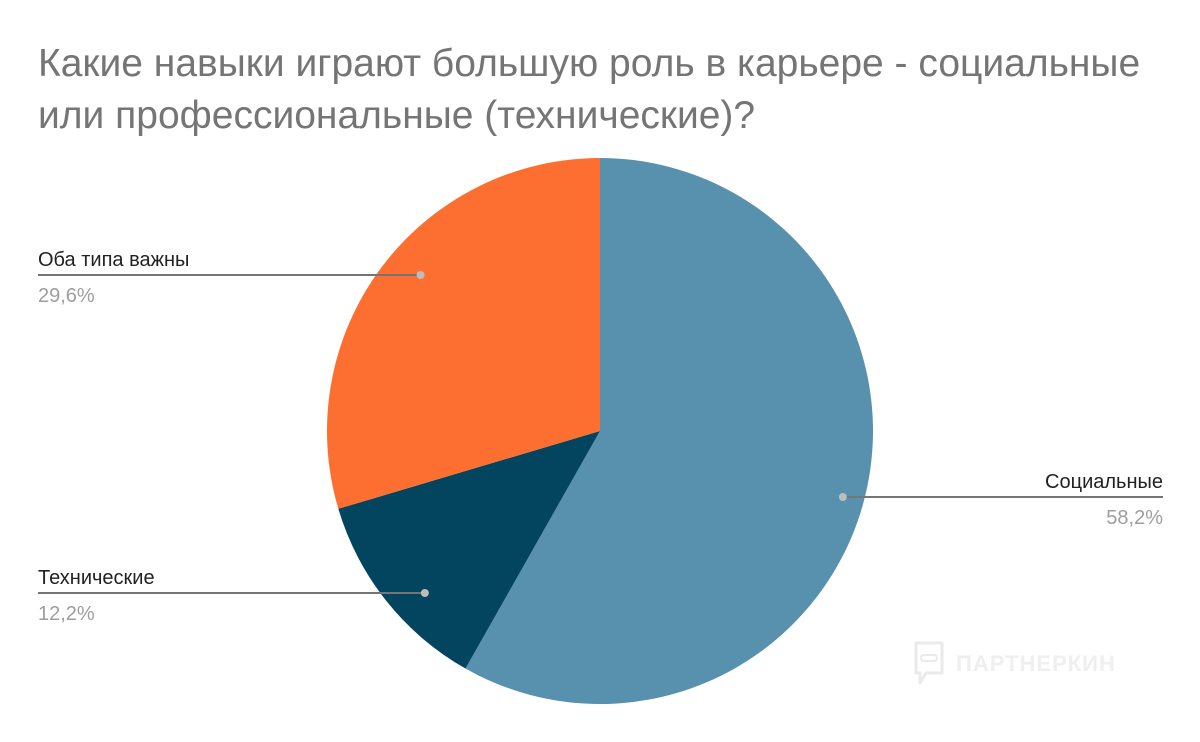 Image resolution: width=1200 pixels, height=742 pixels. What do you see at coordinates (1036, 663) in the screenshot?
I see `watermark-text: ПАРТНЕРКИН` at bounding box center [1036, 663].